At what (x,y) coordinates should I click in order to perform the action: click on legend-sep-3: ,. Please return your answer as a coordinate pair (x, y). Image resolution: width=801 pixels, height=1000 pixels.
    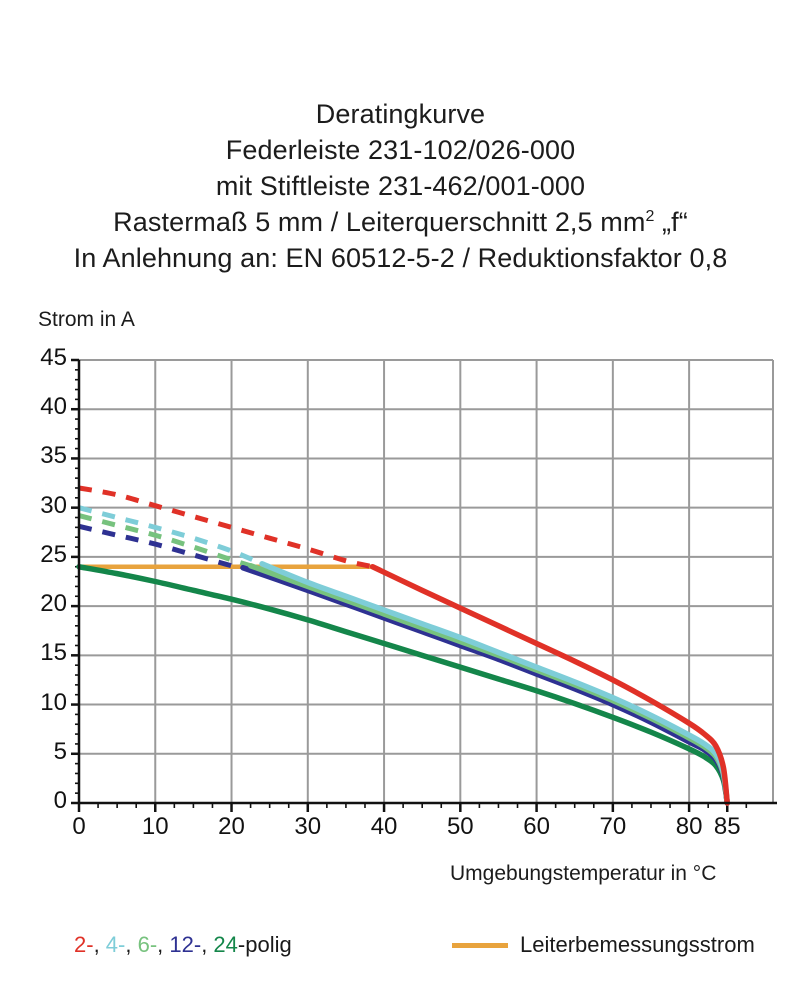
    Looking at the image, I should click on (163, 944).